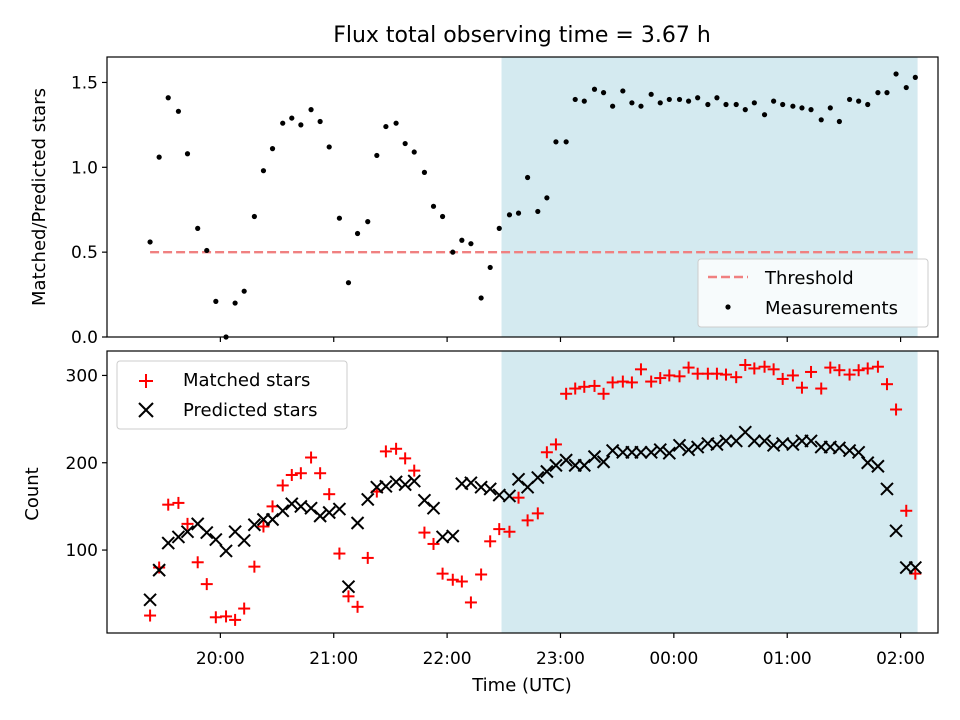 Image resolution: width=960 pixels, height=720 pixels. I want to click on xtick-label: 21:00, so click(333, 659).